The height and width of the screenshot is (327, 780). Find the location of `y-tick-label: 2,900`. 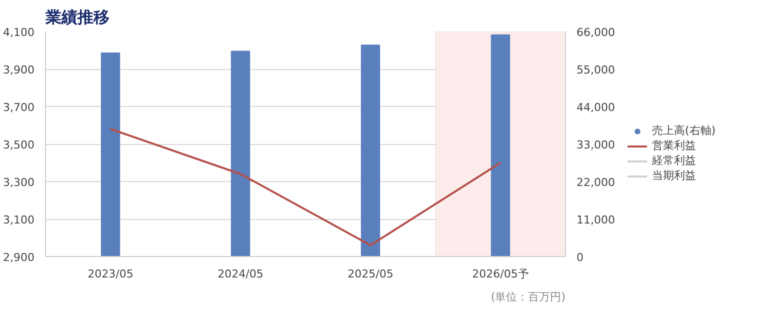

y-tick-label: 2,900 is located at coordinates (19, 257).